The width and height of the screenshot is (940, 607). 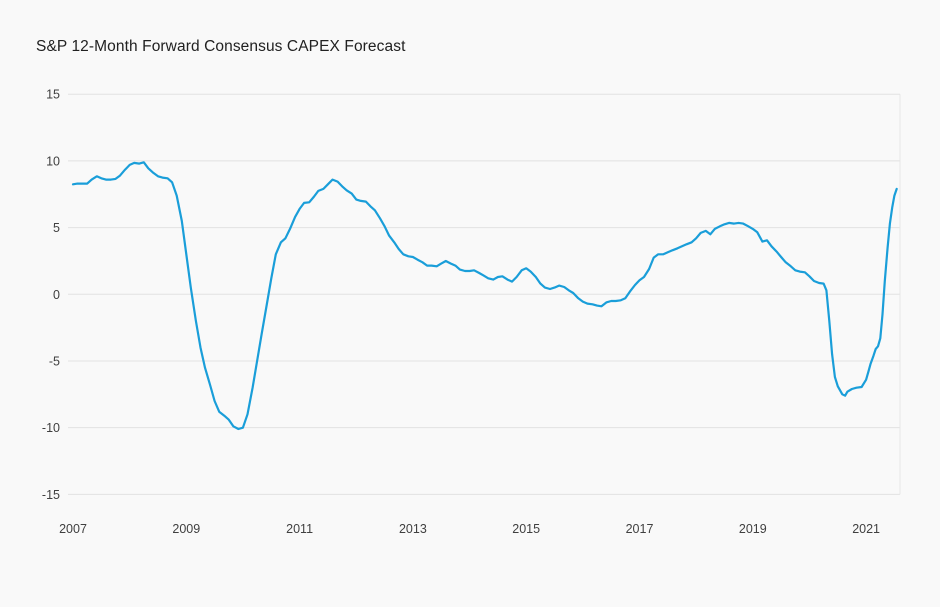 What do you see at coordinates (53, 161) in the screenshot?
I see `y-tick-label-10: 10` at bounding box center [53, 161].